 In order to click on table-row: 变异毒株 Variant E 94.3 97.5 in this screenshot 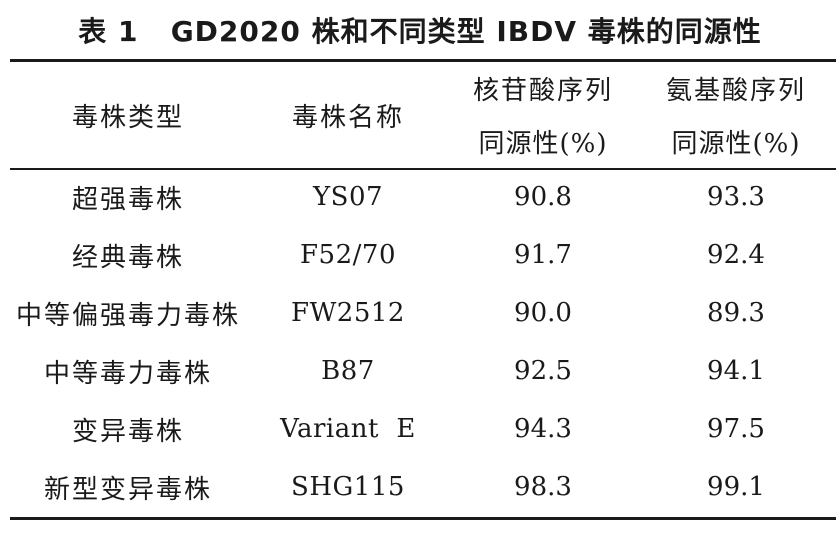, I will do `click(423, 429)`.